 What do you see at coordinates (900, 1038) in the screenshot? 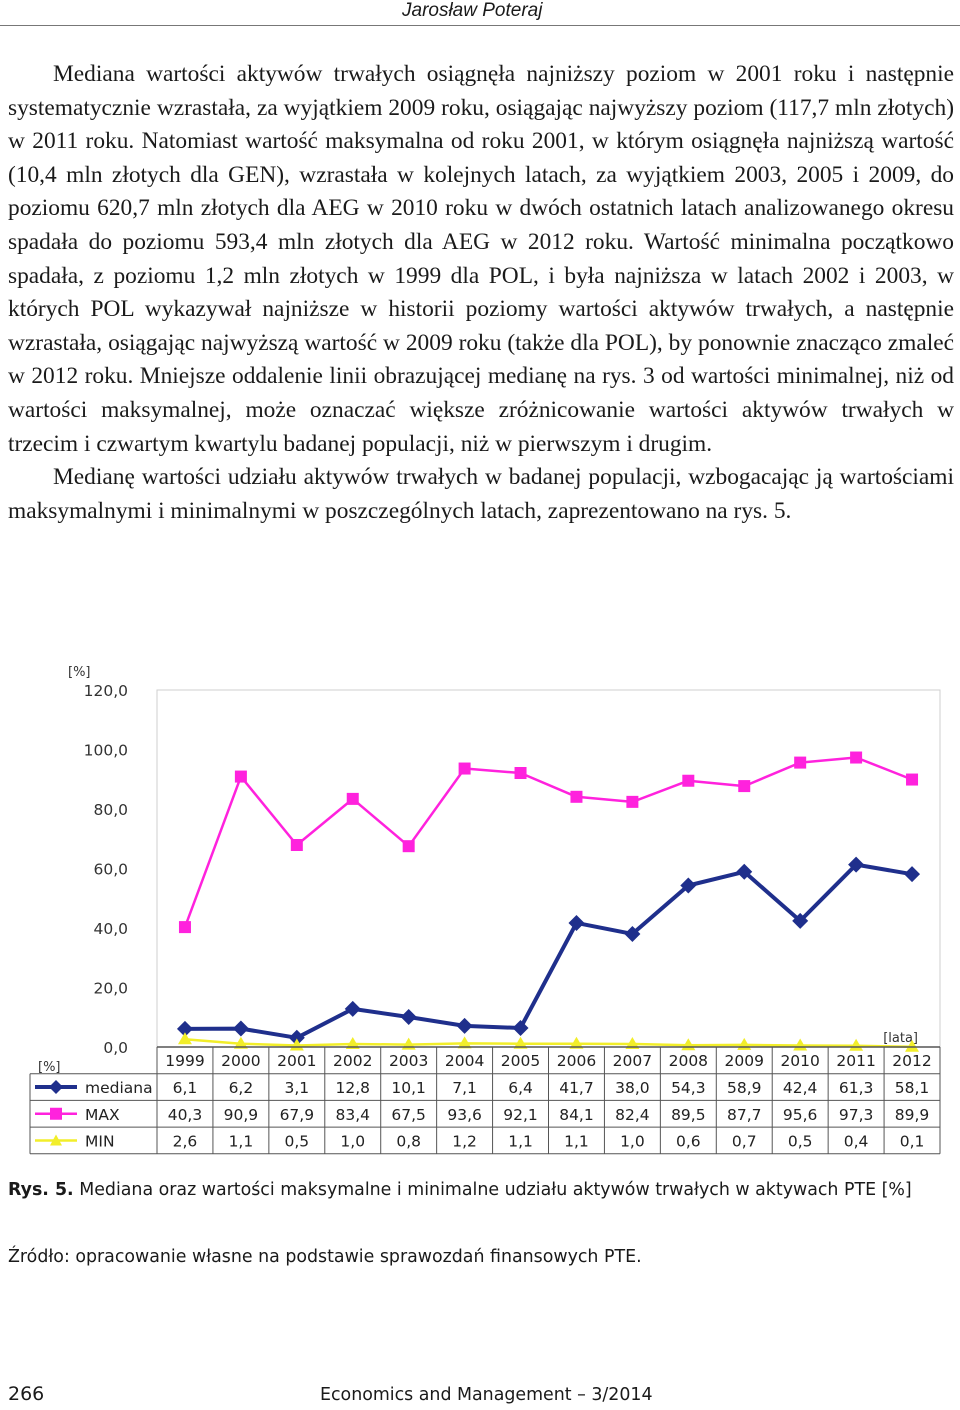
I see `x-axis-unit-label: [lata]` at bounding box center [900, 1038].